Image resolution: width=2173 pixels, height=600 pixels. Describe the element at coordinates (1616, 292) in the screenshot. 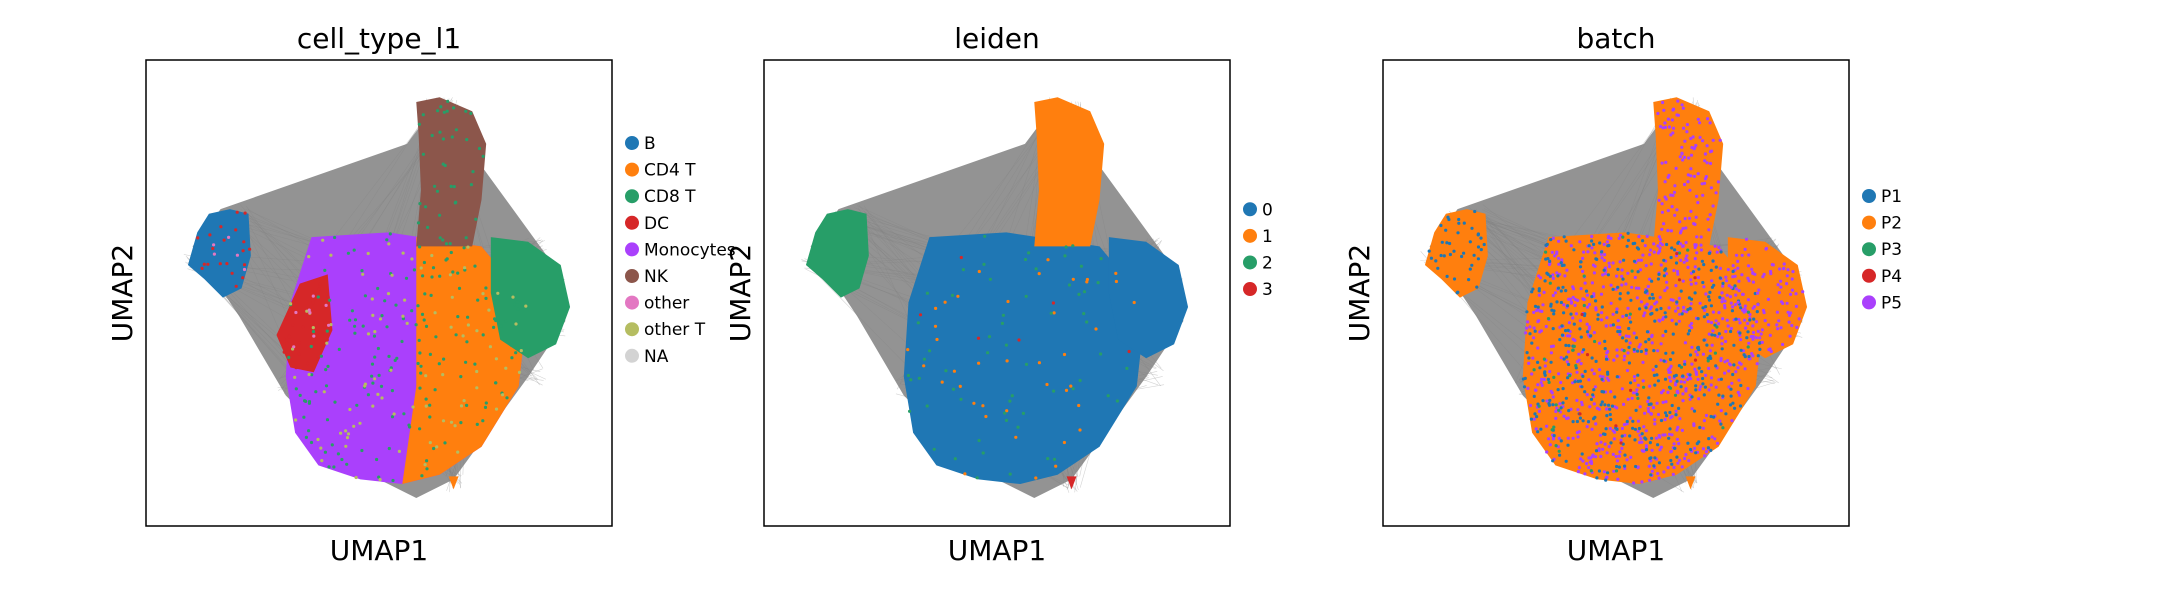

I see `panel-3-points` at that location.